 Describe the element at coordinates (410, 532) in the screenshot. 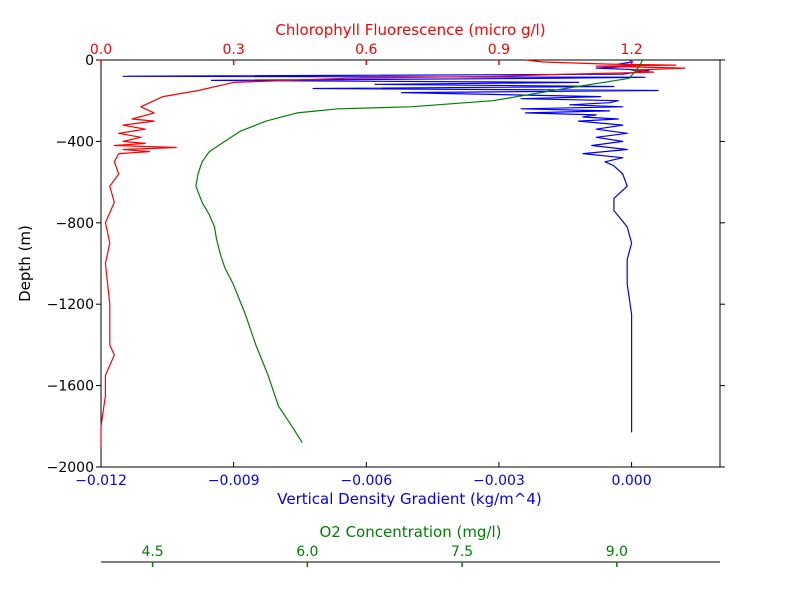

I see `o2-axis-label: O2 Concentration (mg/l)` at that location.